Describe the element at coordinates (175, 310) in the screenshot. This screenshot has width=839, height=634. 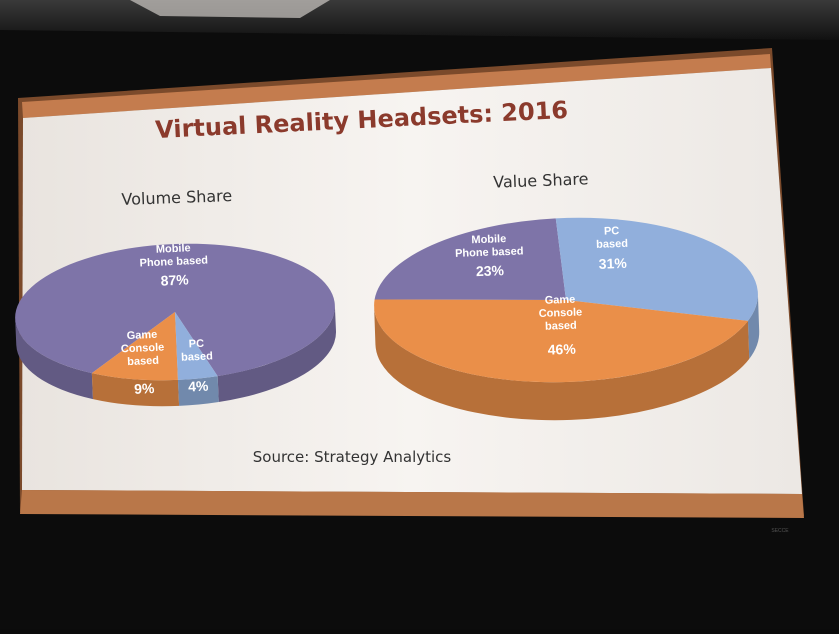
I see `volume-slice-mobile-phone-based` at that location.